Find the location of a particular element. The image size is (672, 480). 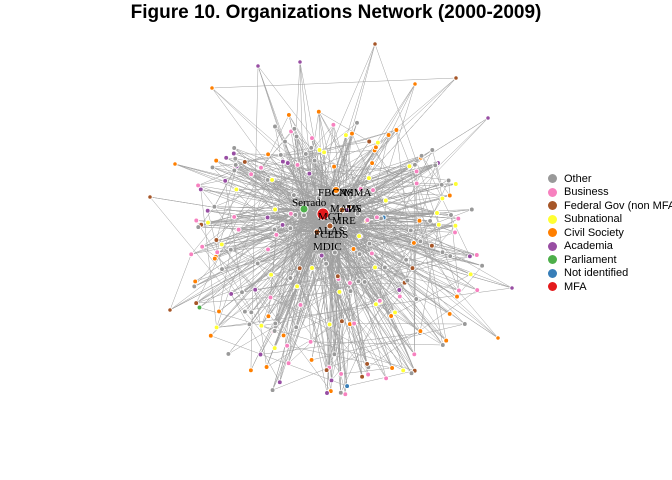

legend-label: Civil Society is located at coordinates (594, 232).